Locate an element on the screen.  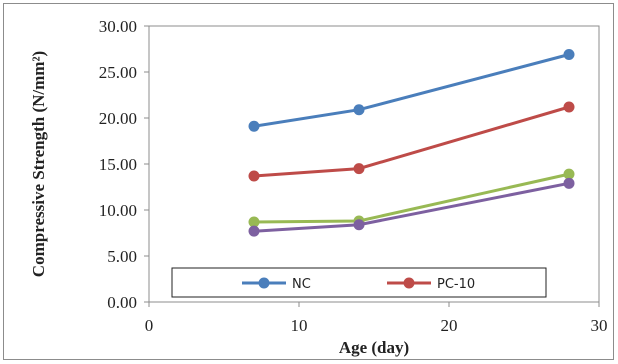
y-tick-label: 10.00 is located at coordinates (118, 210).